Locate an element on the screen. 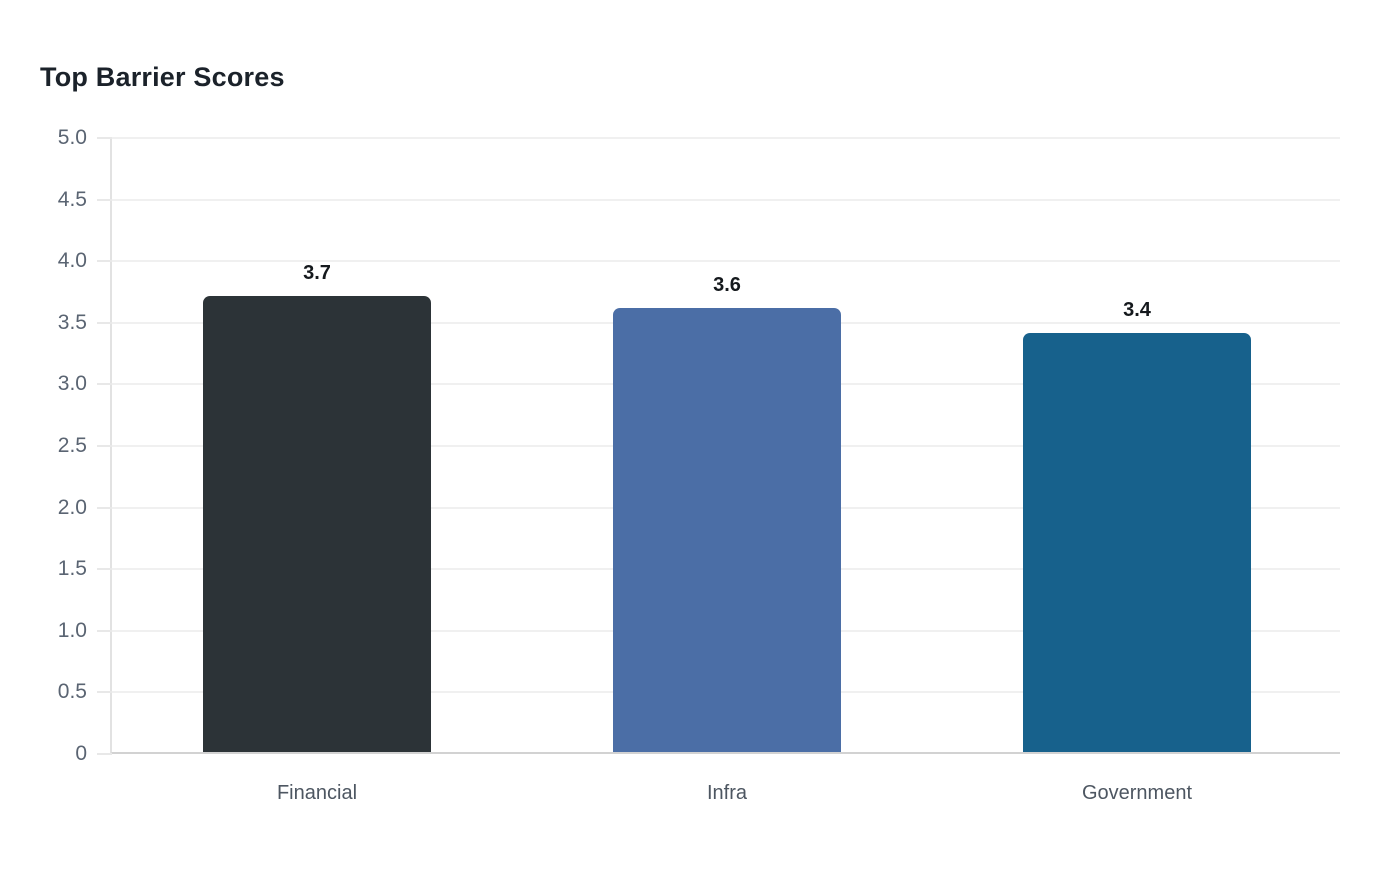  bar-value-label: 3.6 is located at coordinates (727, 285).